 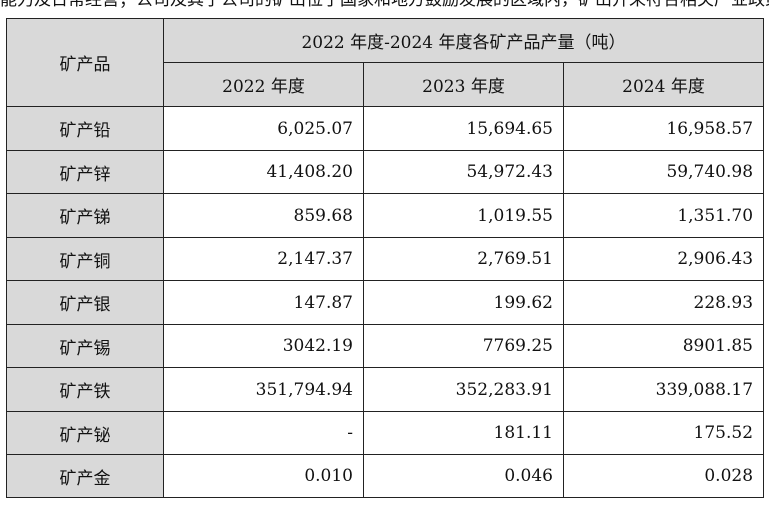 What do you see at coordinates (463, 172) in the screenshot?
I see `output-value: 54,972.43` at bounding box center [463, 172].